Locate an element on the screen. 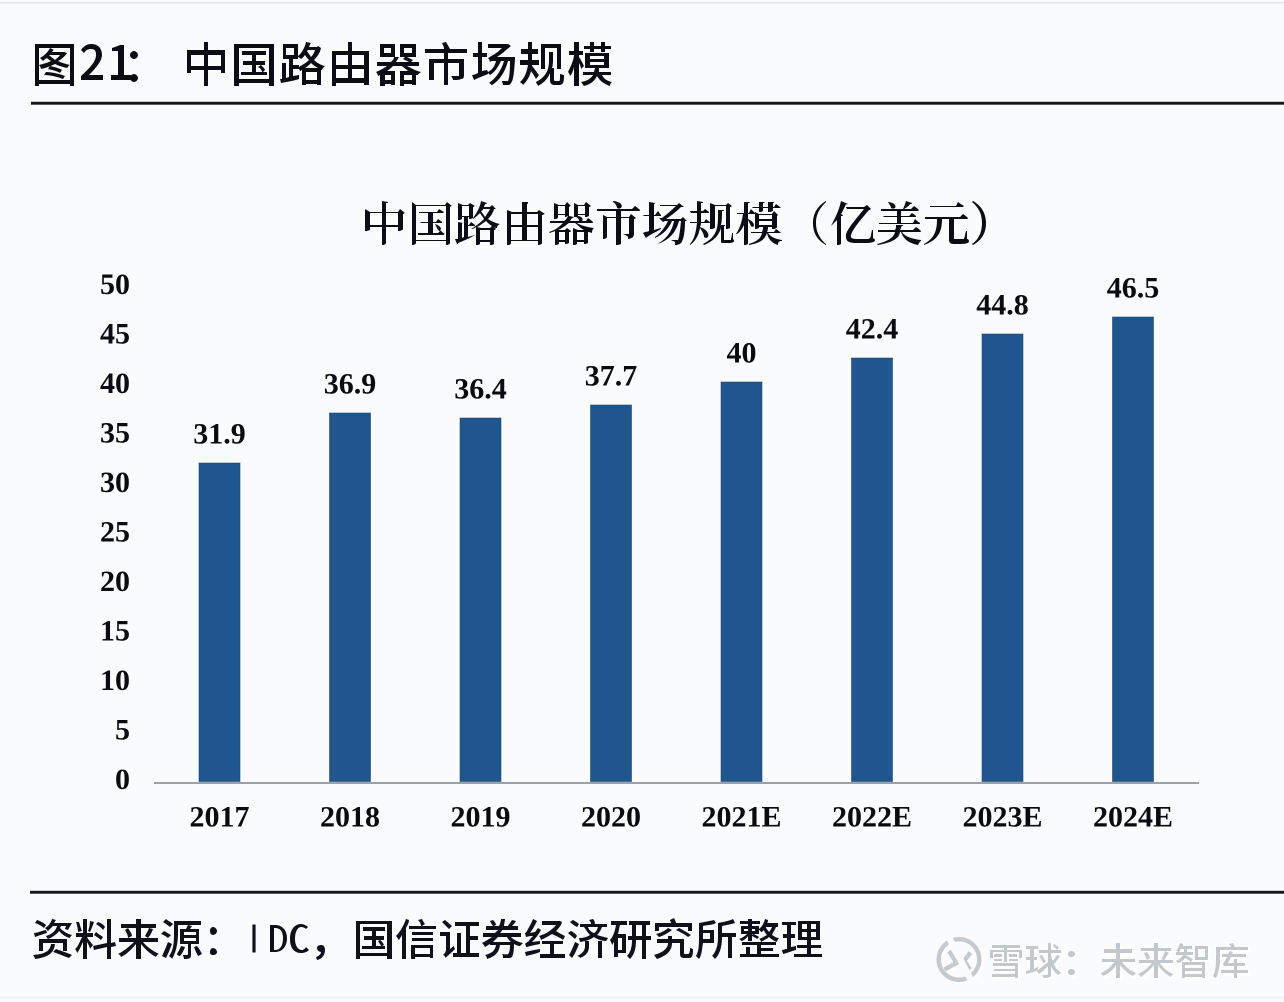 This screenshot has height=1002, width=1284. svg-text: 36.4 is located at coordinates (480, 389).